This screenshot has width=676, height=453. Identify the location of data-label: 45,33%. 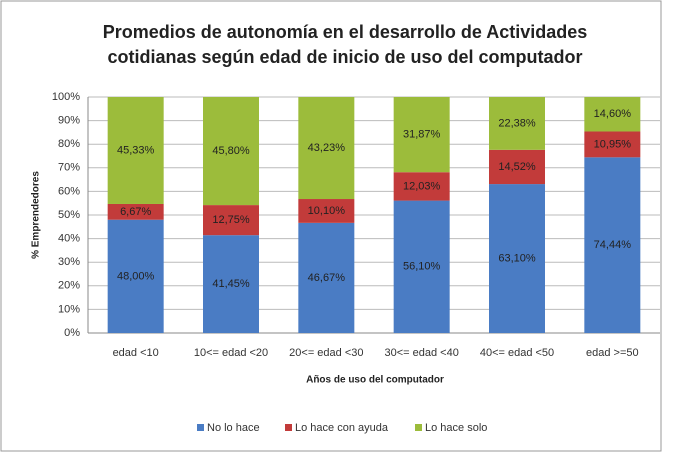
(136, 150).